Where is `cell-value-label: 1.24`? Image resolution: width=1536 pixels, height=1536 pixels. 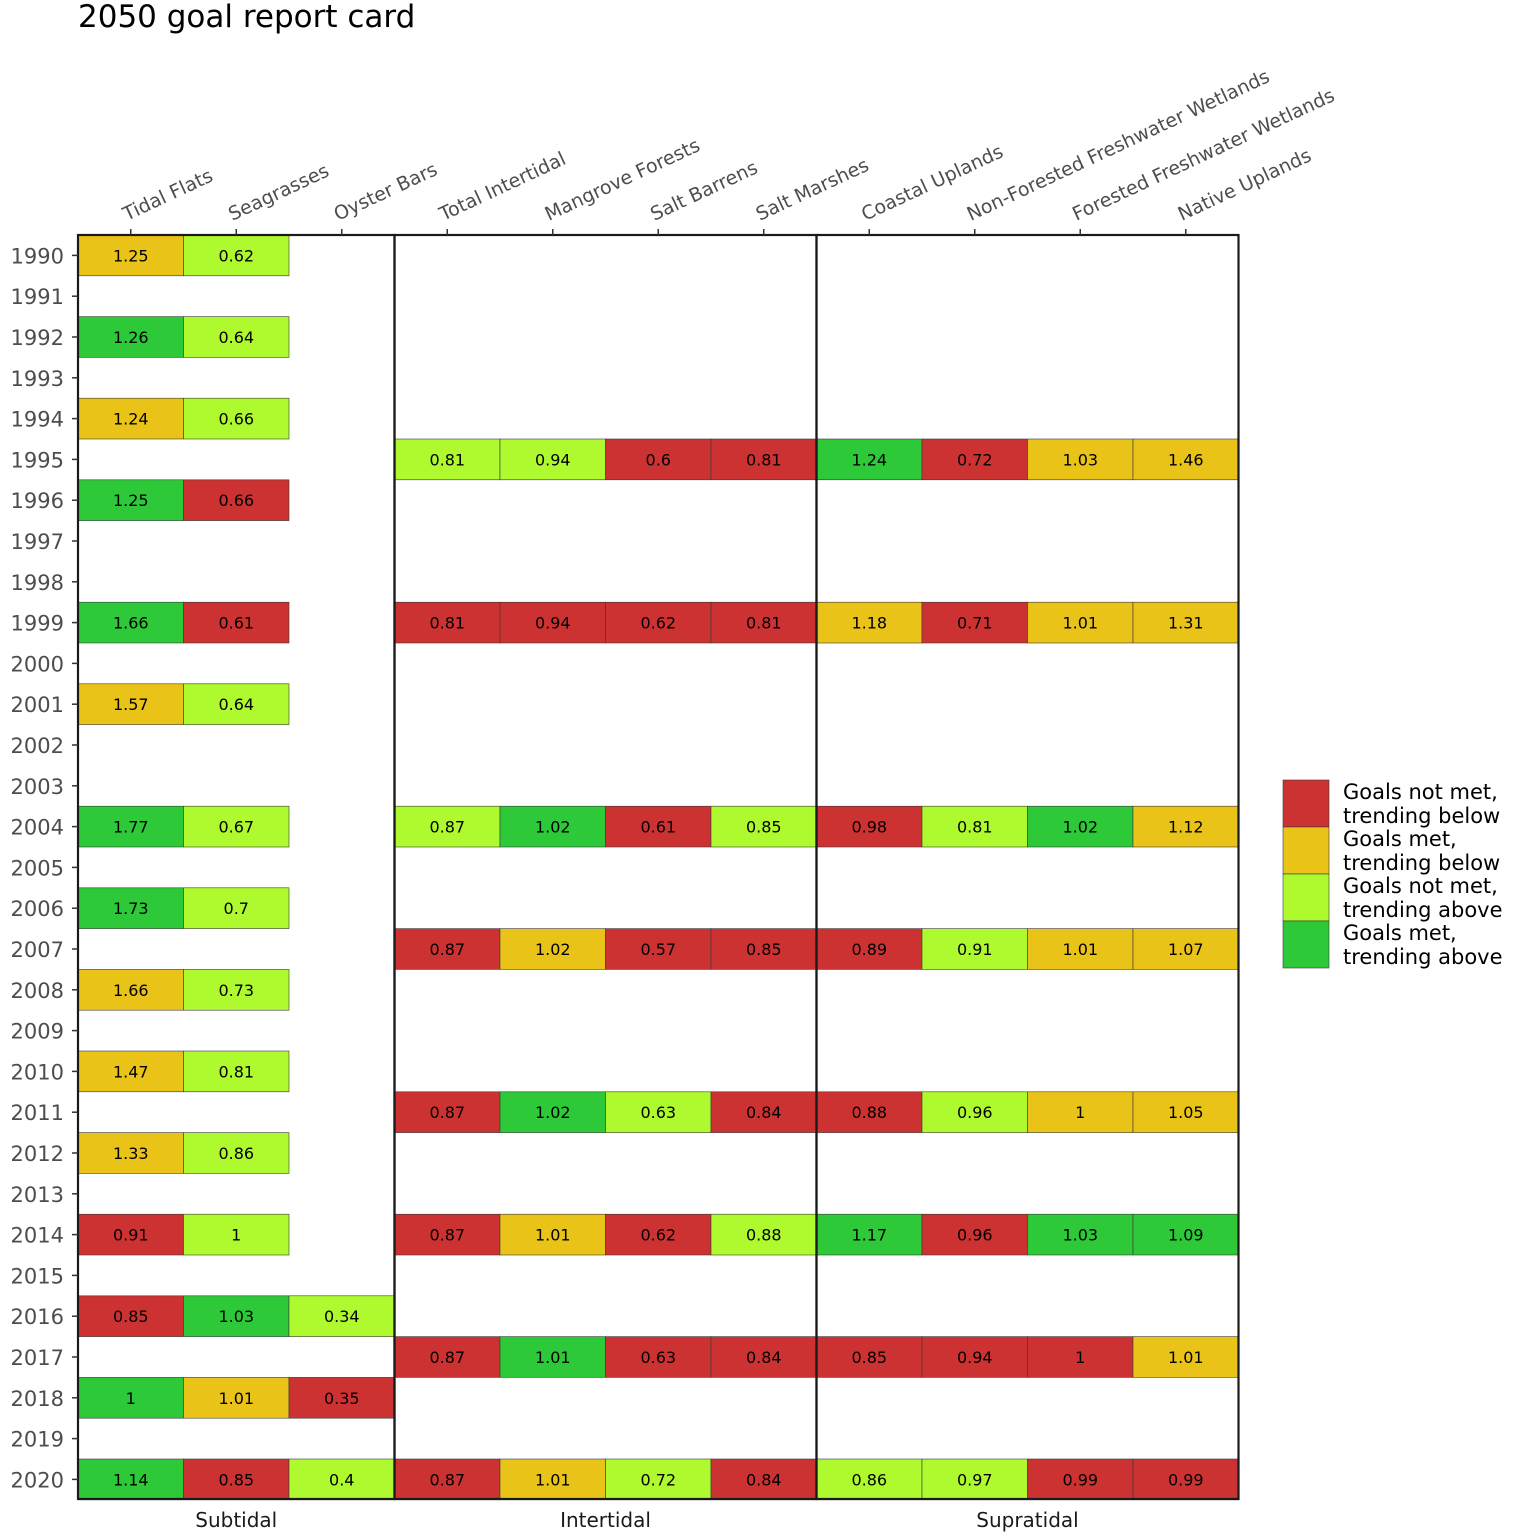 cell-value-label: 1.24 is located at coordinates (131, 419).